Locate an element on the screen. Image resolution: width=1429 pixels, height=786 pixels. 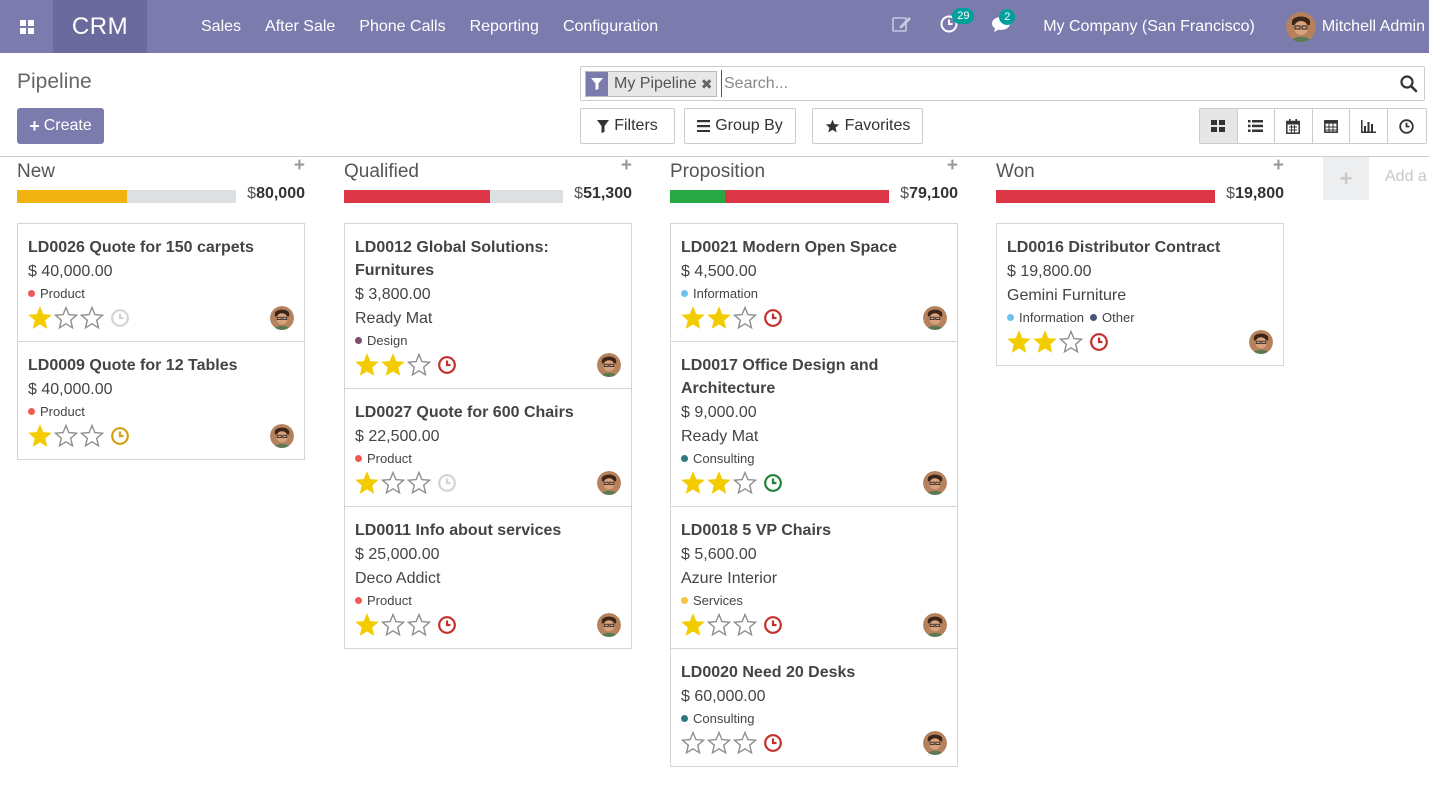
apps-menu-button is located at coordinates (26, 26).